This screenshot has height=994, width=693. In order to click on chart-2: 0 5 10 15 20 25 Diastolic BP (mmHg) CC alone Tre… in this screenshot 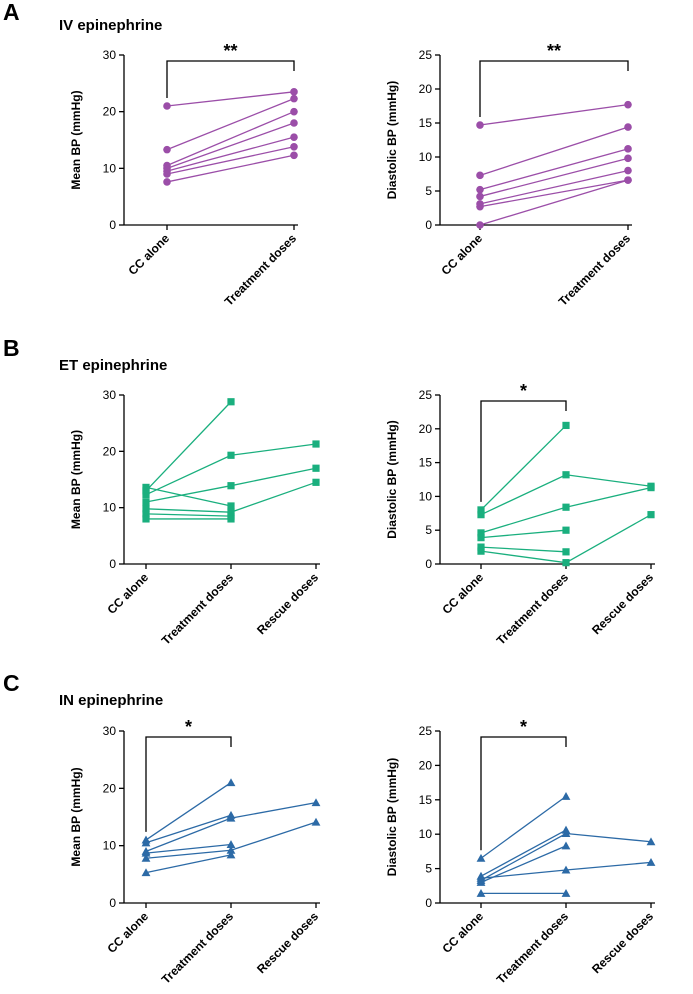, I will do `click(509, 175)`.